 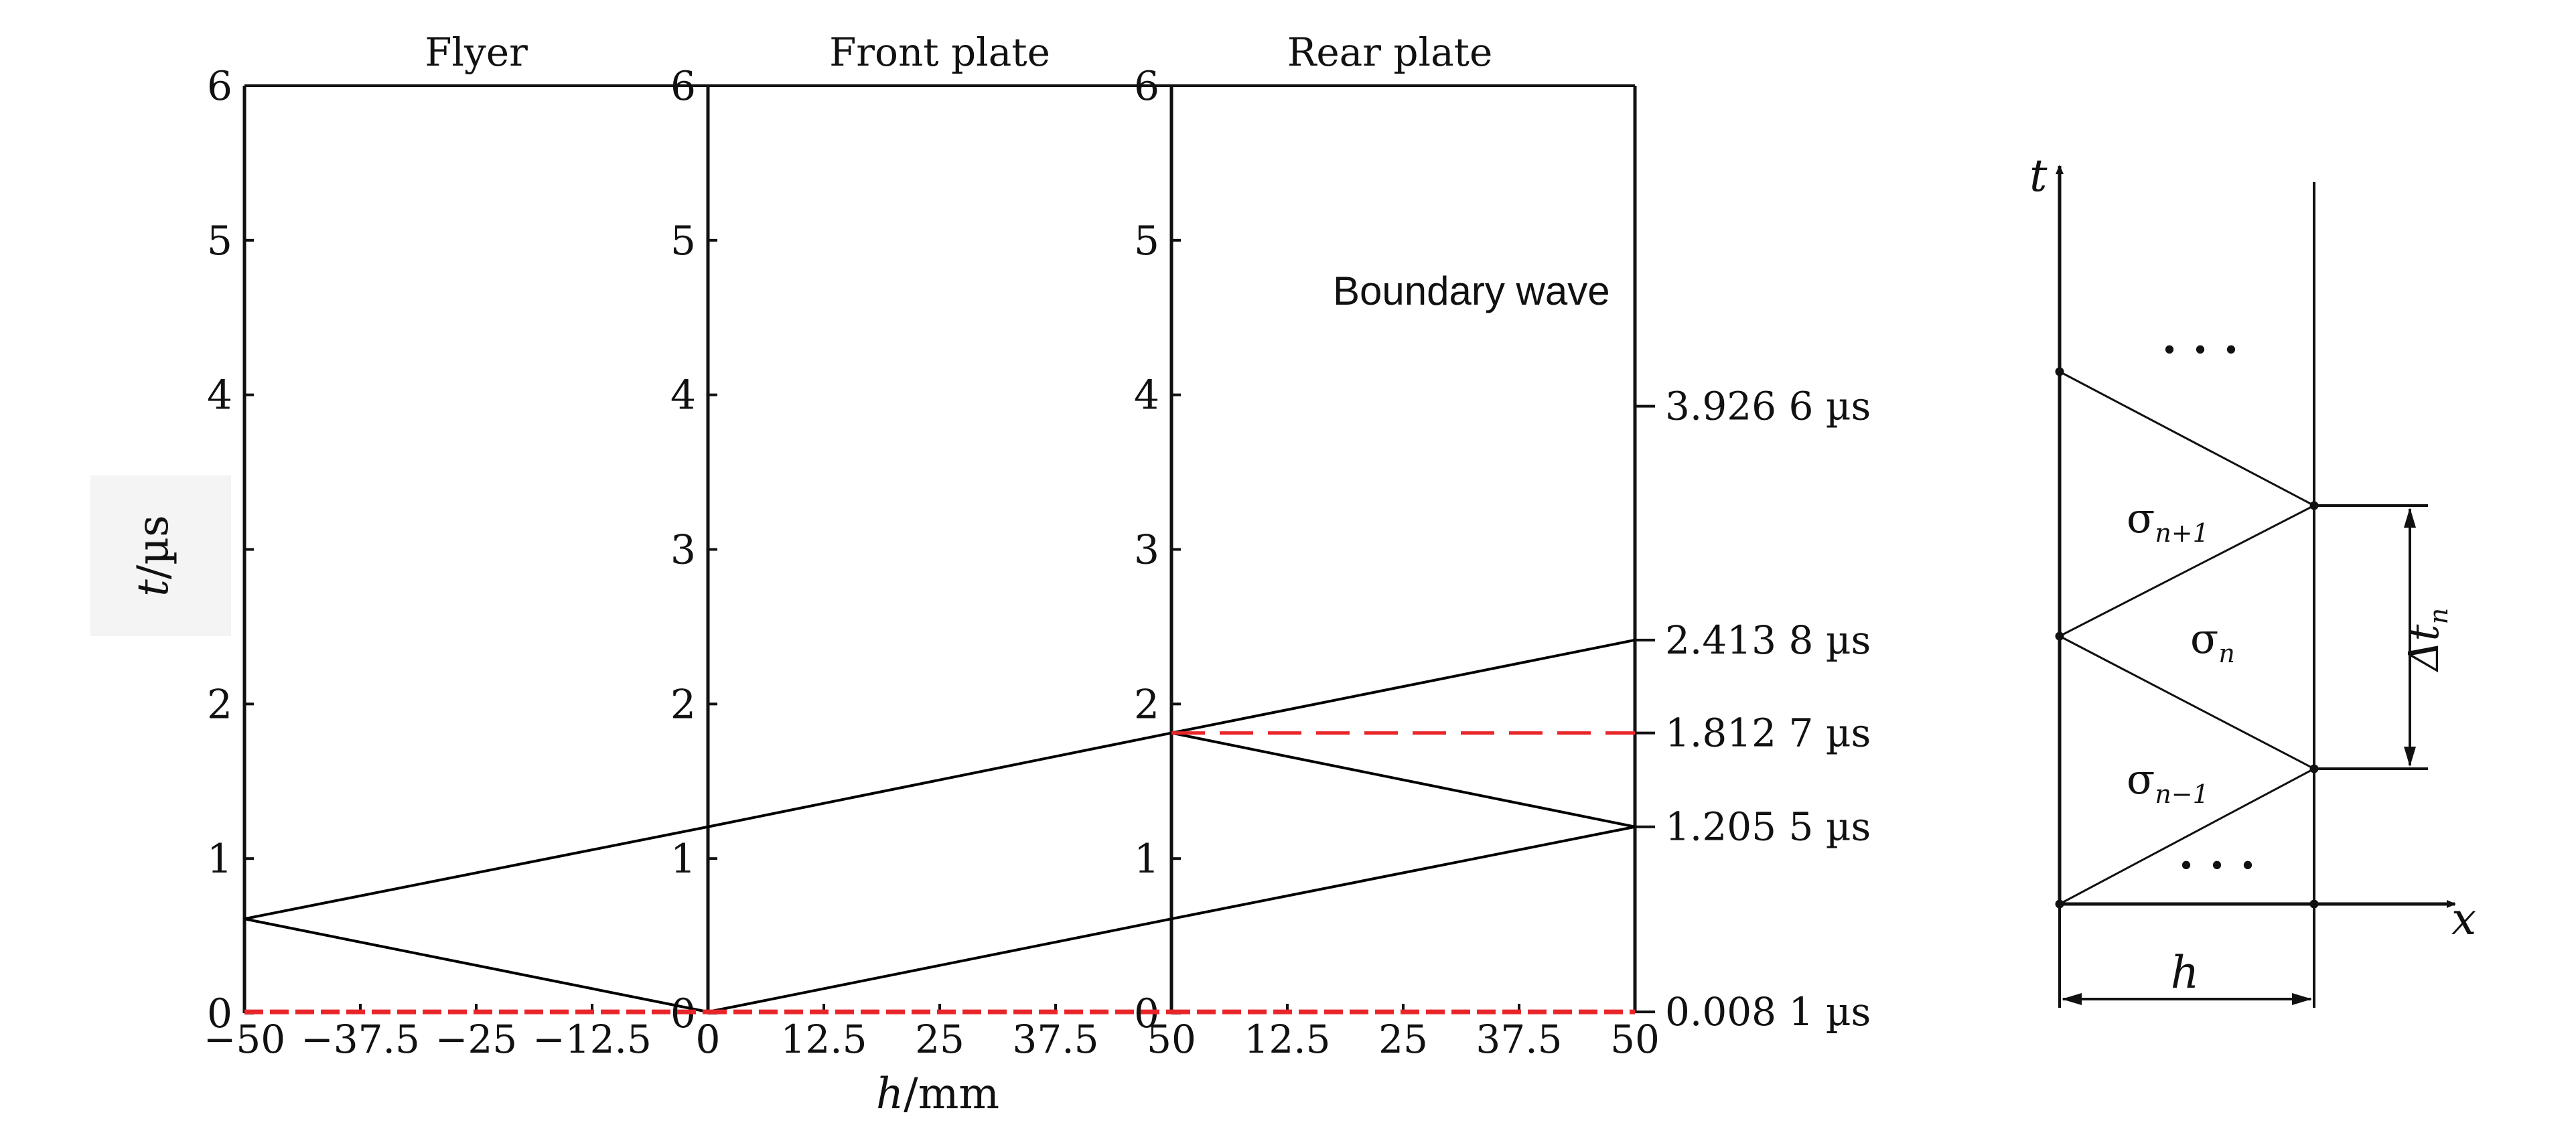 What do you see at coordinates (592, 1039) in the screenshot?
I see `x-tick-label: −12.5` at bounding box center [592, 1039].